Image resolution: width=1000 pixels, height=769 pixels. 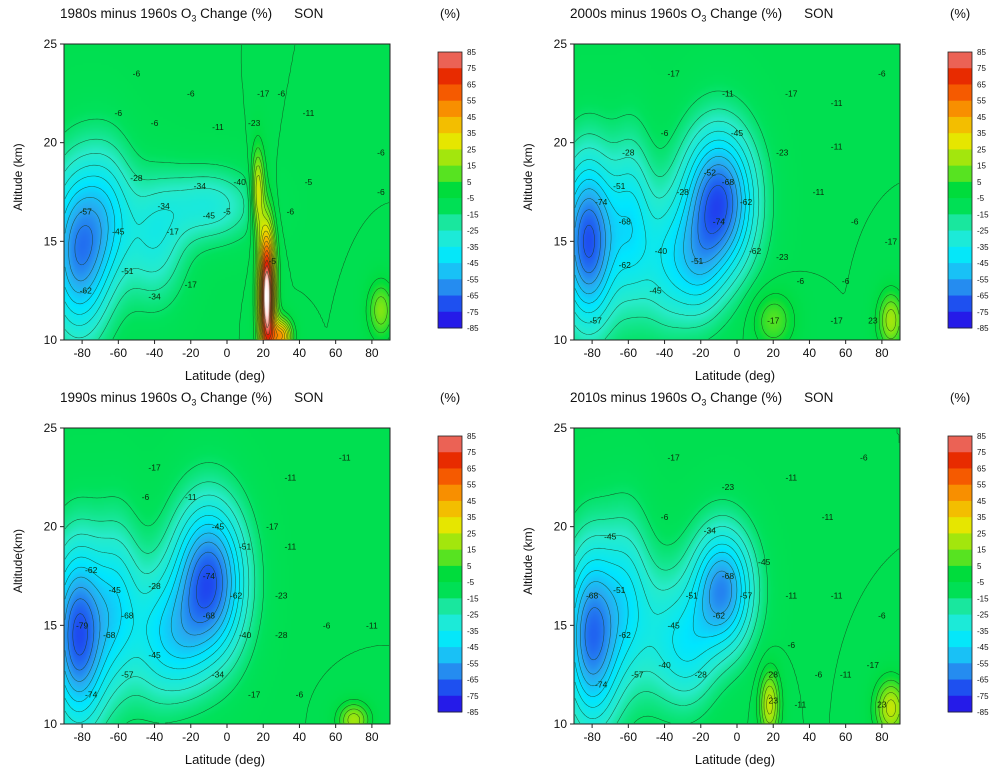 I want to click on colorbar-tick-label: 35, so click(x=981, y=133).